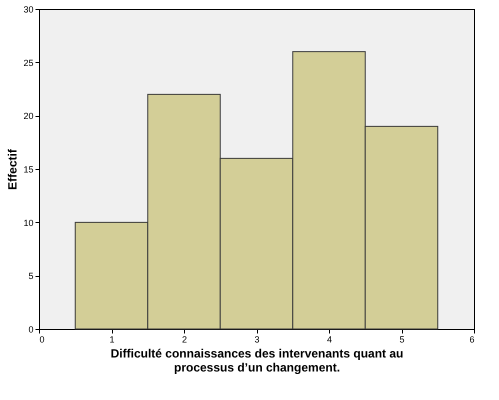 Image resolution: width=499 pixels, height=400 pixels. What do you see at coordinates (402, 339) in the screenshot?
I see `x-tick-label: 5` at bounding box center [402, 339].